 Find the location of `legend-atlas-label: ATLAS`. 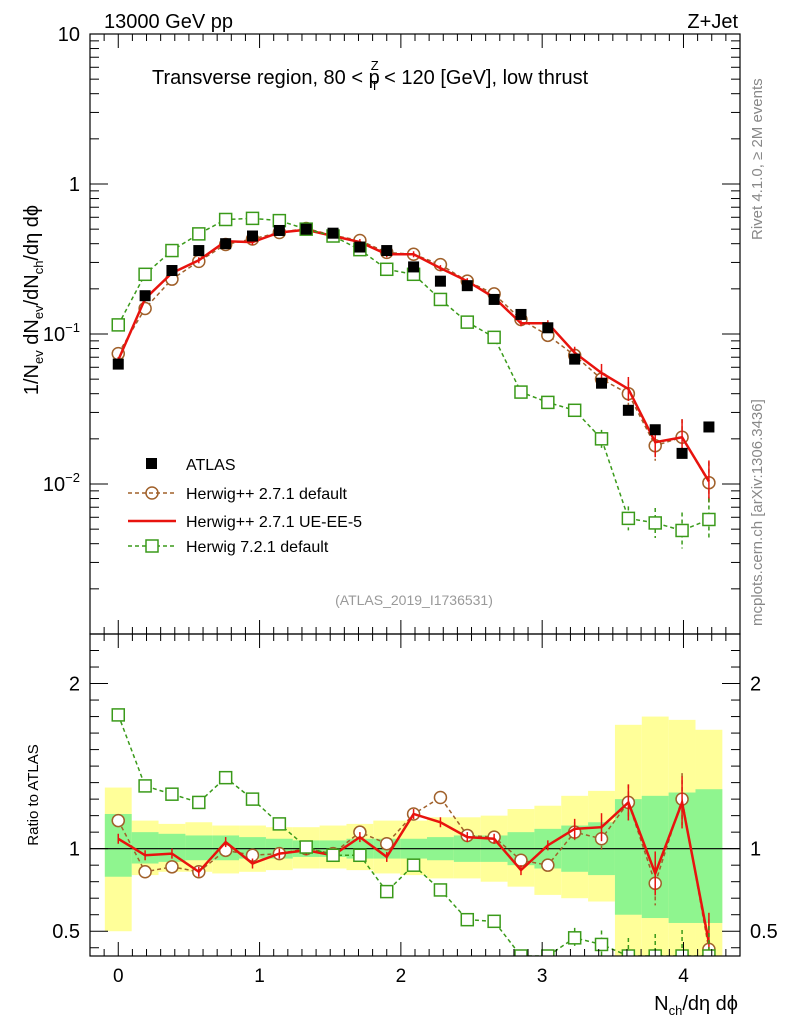

legend-atlas-label: ATLAS is located at coordinates (211, 465).